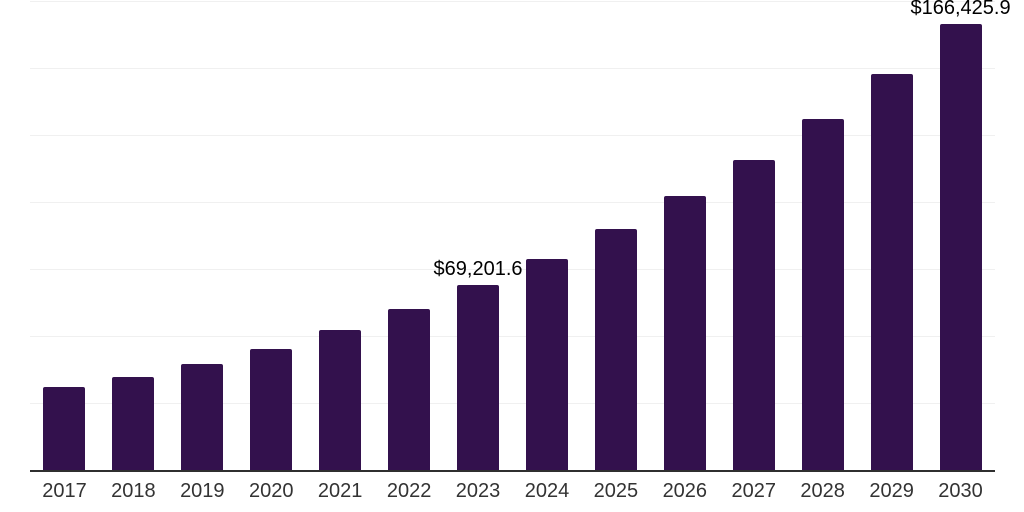  Describe the element at coordinates (960, 491) in the screenshot. I see `x-tick-2030: 2030` at that location.